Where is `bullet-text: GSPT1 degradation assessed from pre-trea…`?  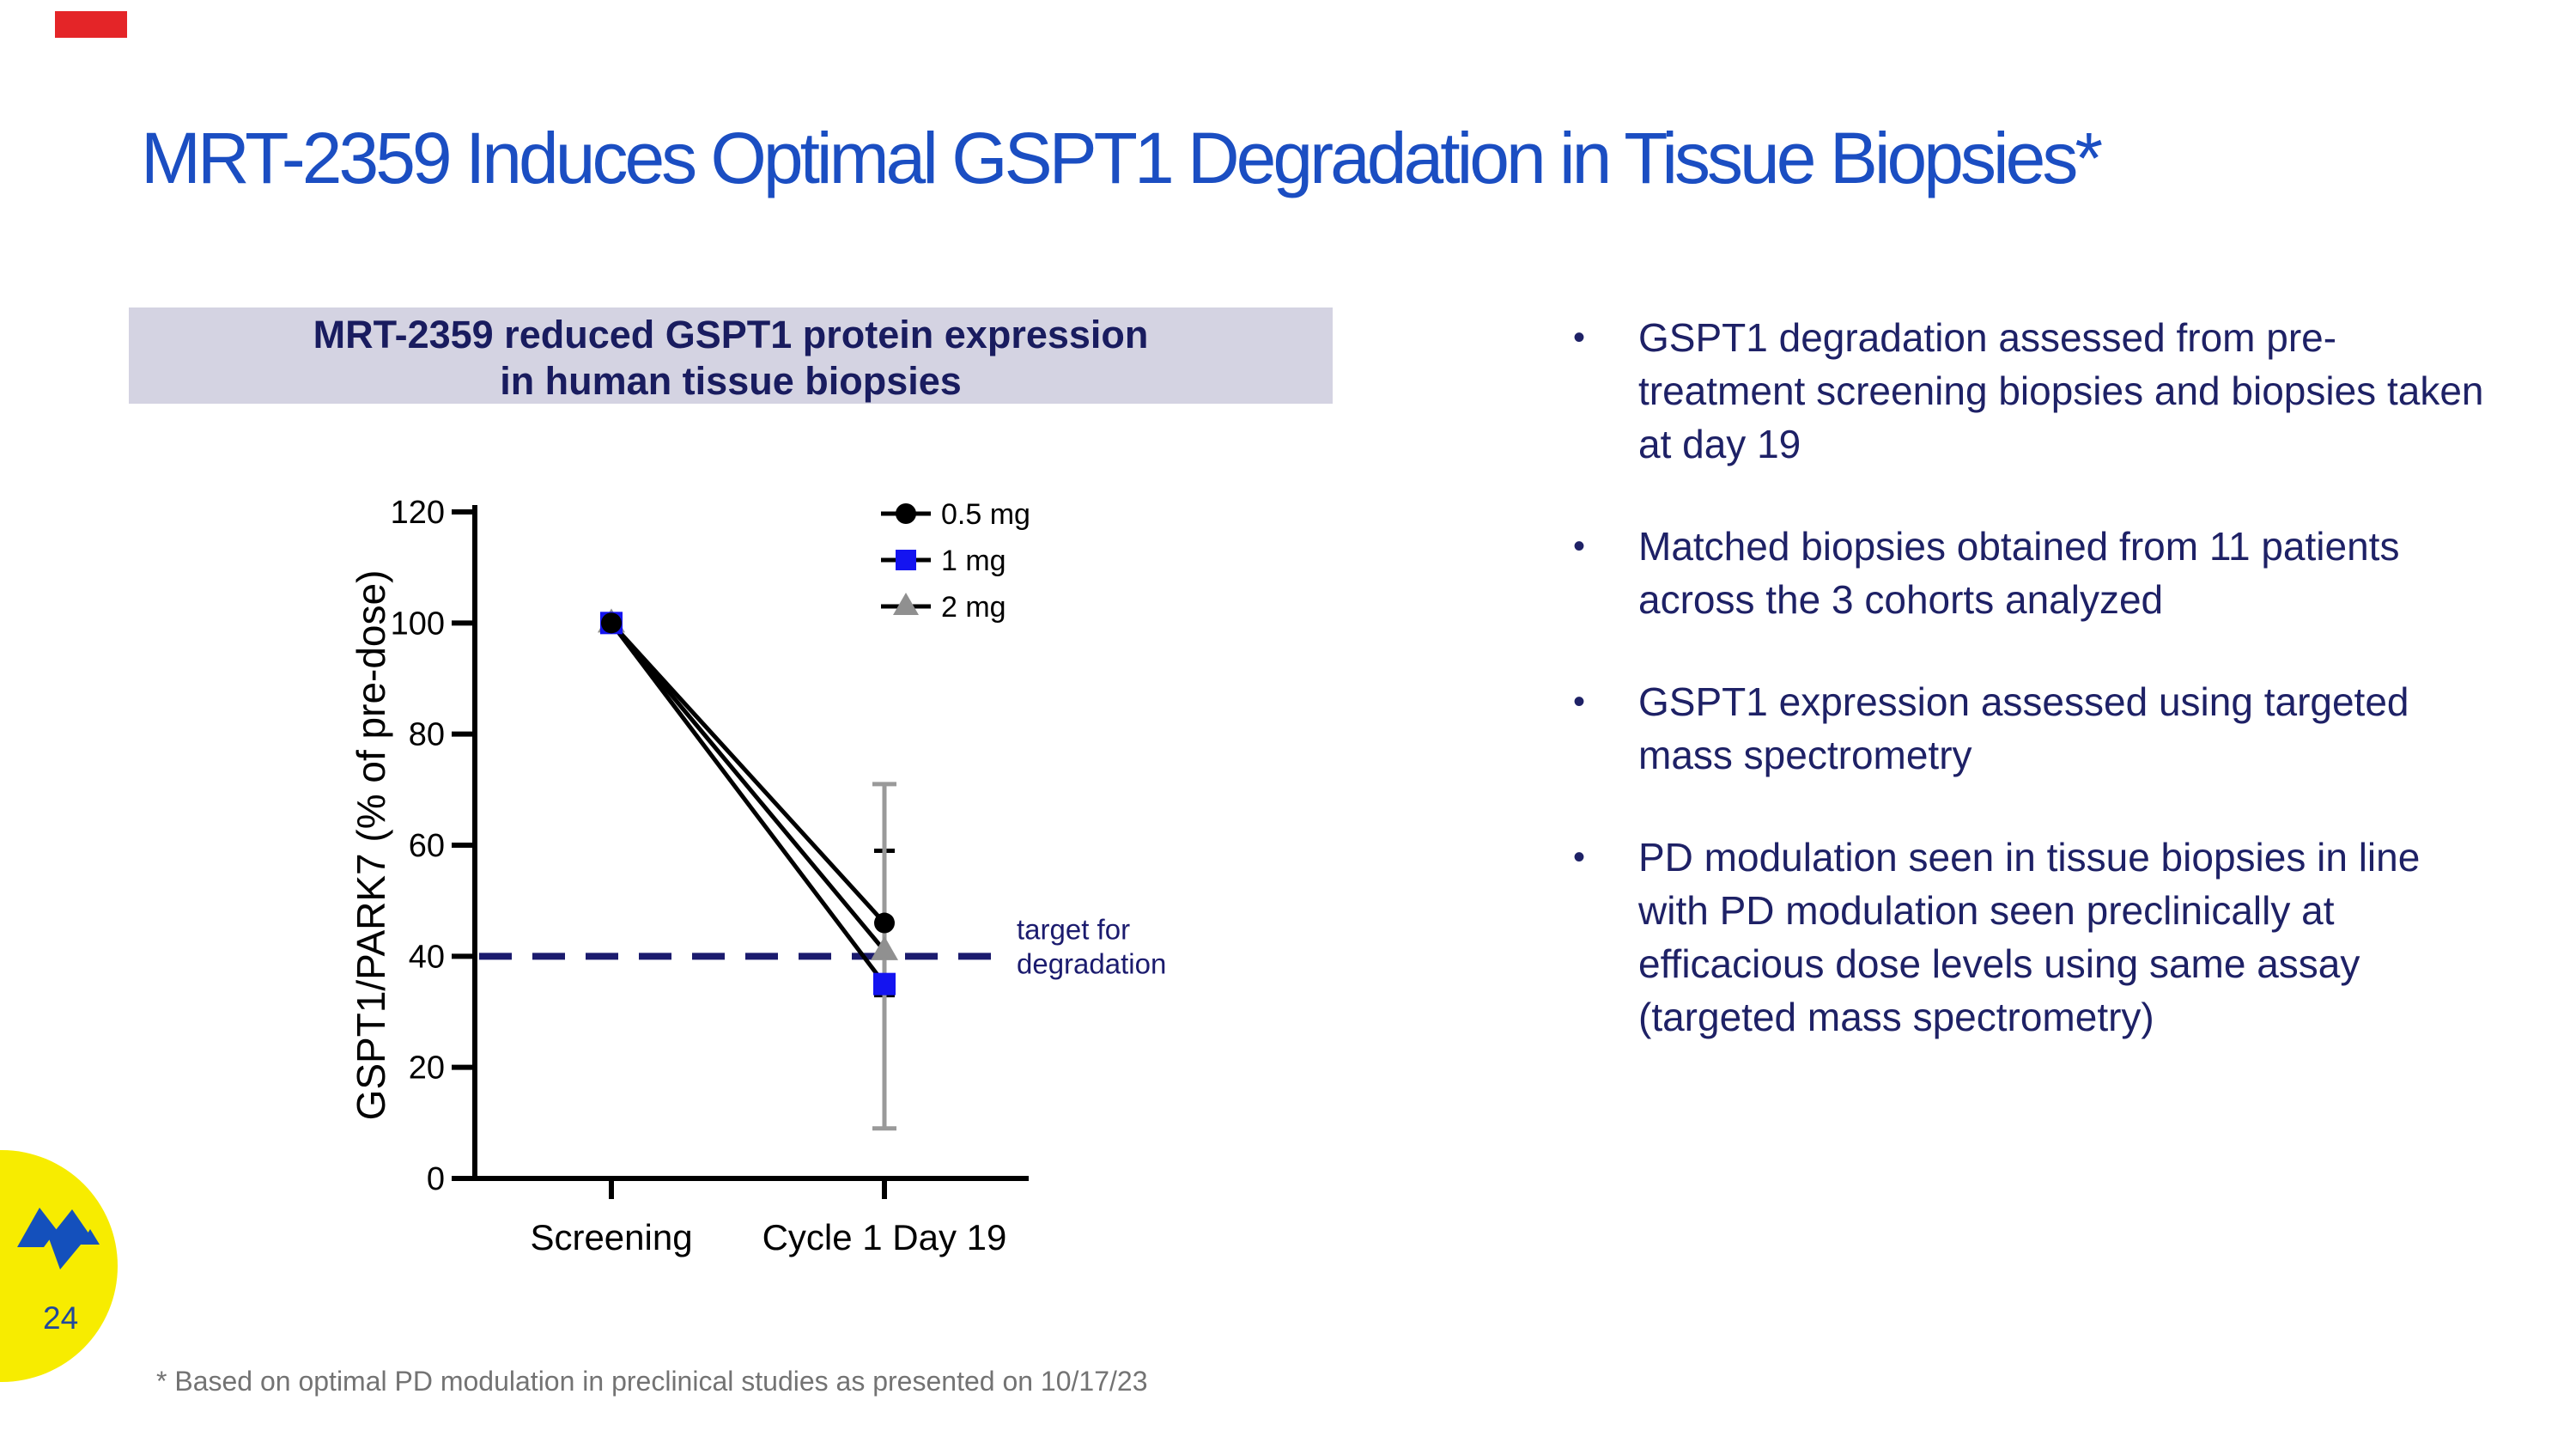
bullet-text: GSPT1 degradation assessed from pre-trea… is located at coordinates (2061, 390).